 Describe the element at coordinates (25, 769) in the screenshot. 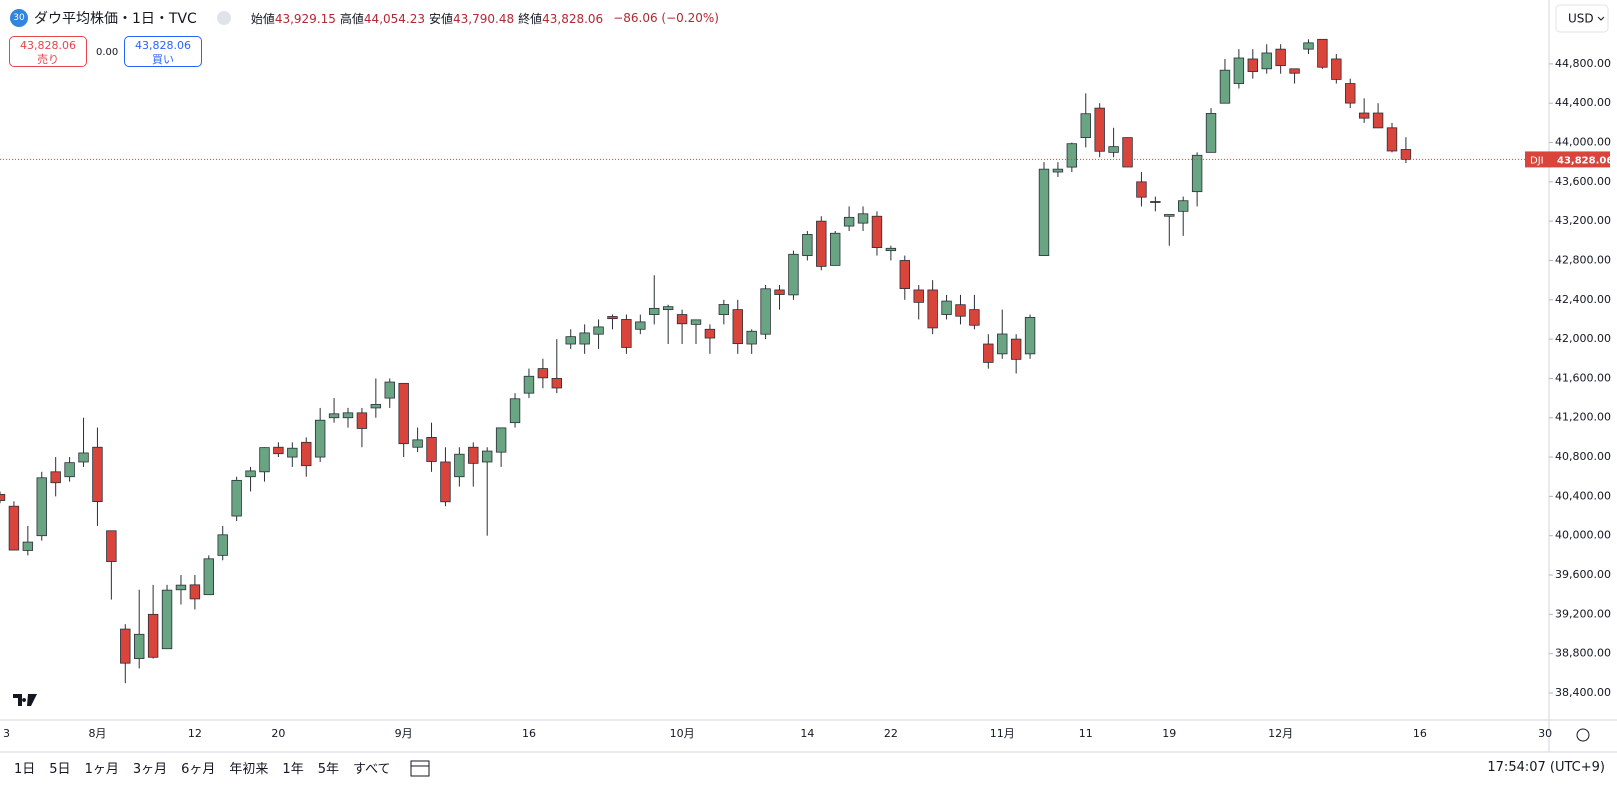

I see `range-button: 1日` at that location.